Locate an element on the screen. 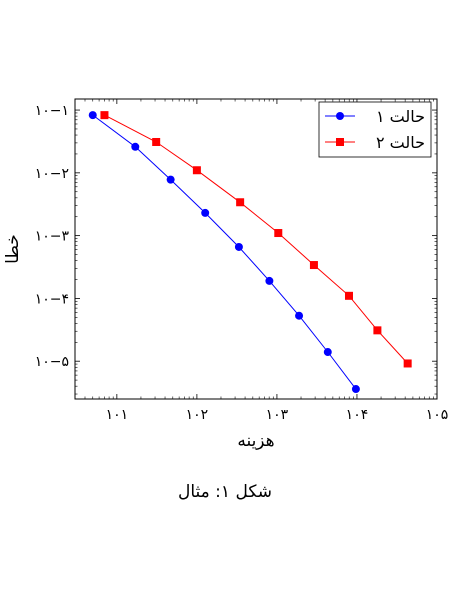  y-tick-label: ۱۰−۴ is located at coordinates (52, 299).